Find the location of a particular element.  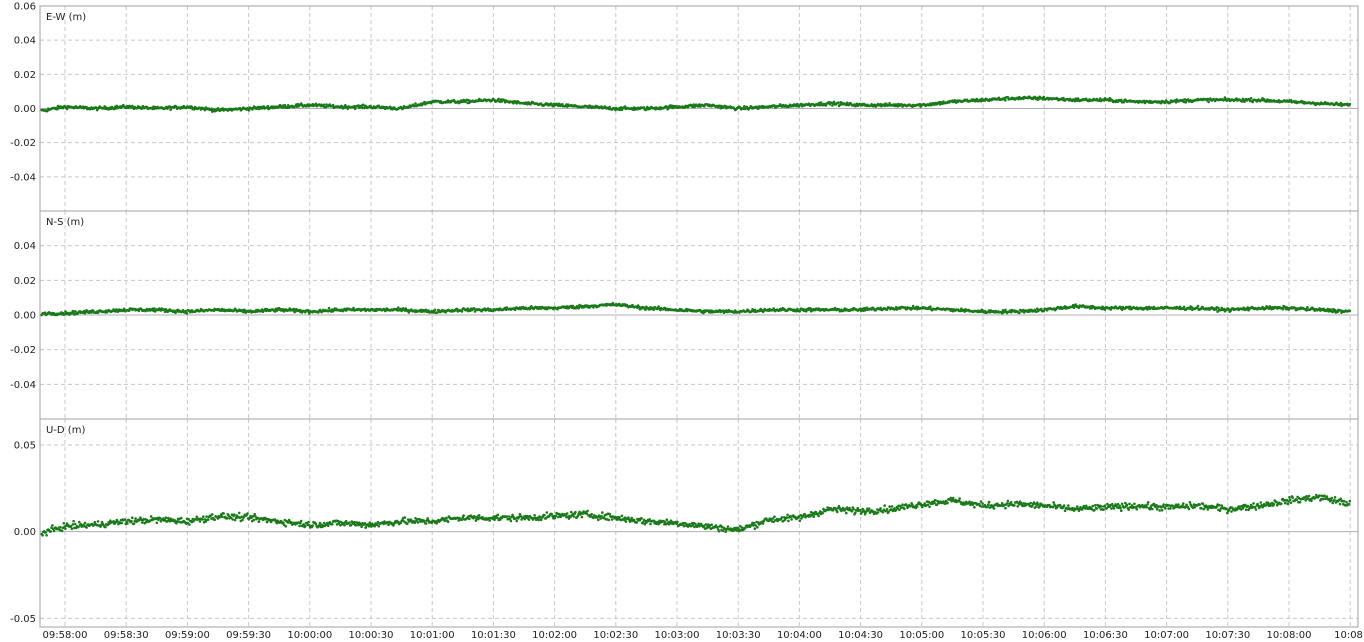

y-tick-label: 0.00 is located at coordinates (25, 532).